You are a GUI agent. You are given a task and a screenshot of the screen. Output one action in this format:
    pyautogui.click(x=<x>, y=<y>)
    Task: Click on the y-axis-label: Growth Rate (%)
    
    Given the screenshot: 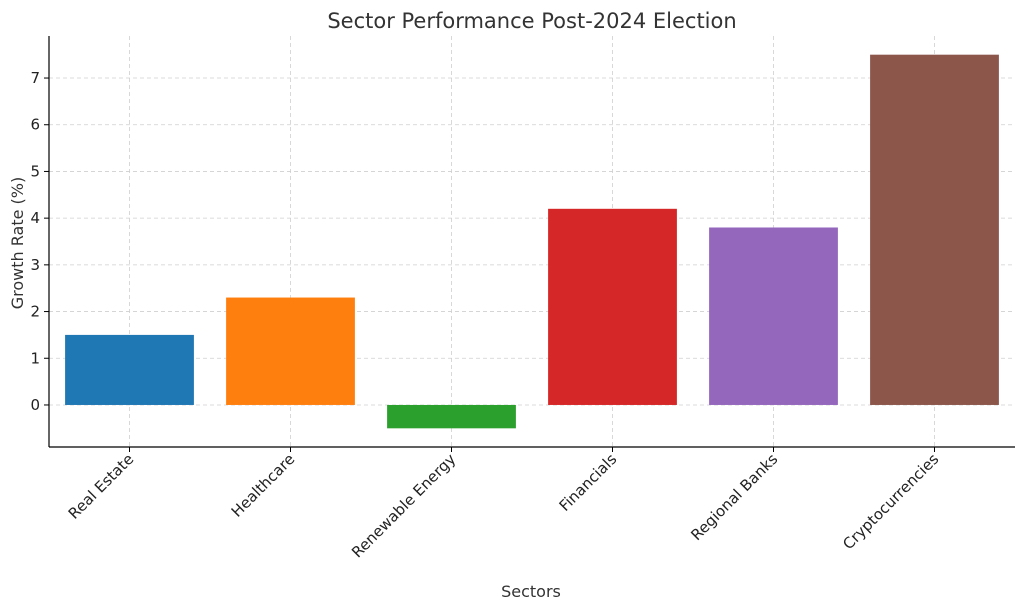 What is the action you would take?
    pyautogui.click(x=17, y=243)
    